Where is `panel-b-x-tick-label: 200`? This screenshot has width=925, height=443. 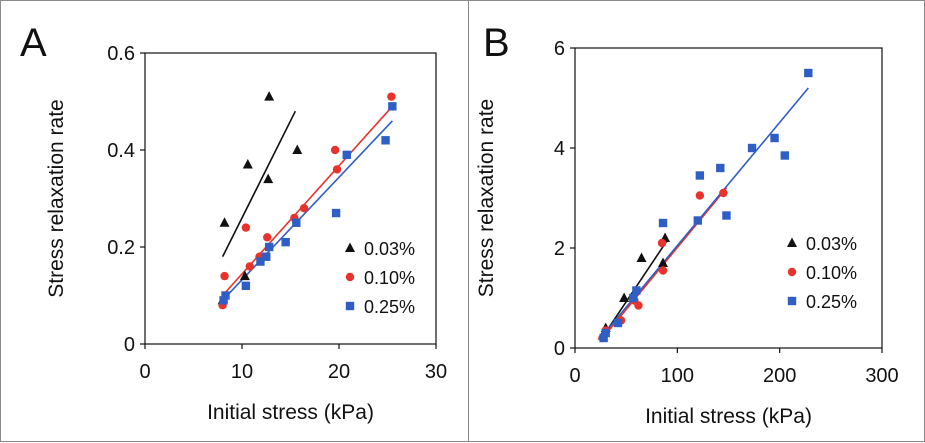
panel-b-x-tick-label: 200 is located at coordinates (779, 376).